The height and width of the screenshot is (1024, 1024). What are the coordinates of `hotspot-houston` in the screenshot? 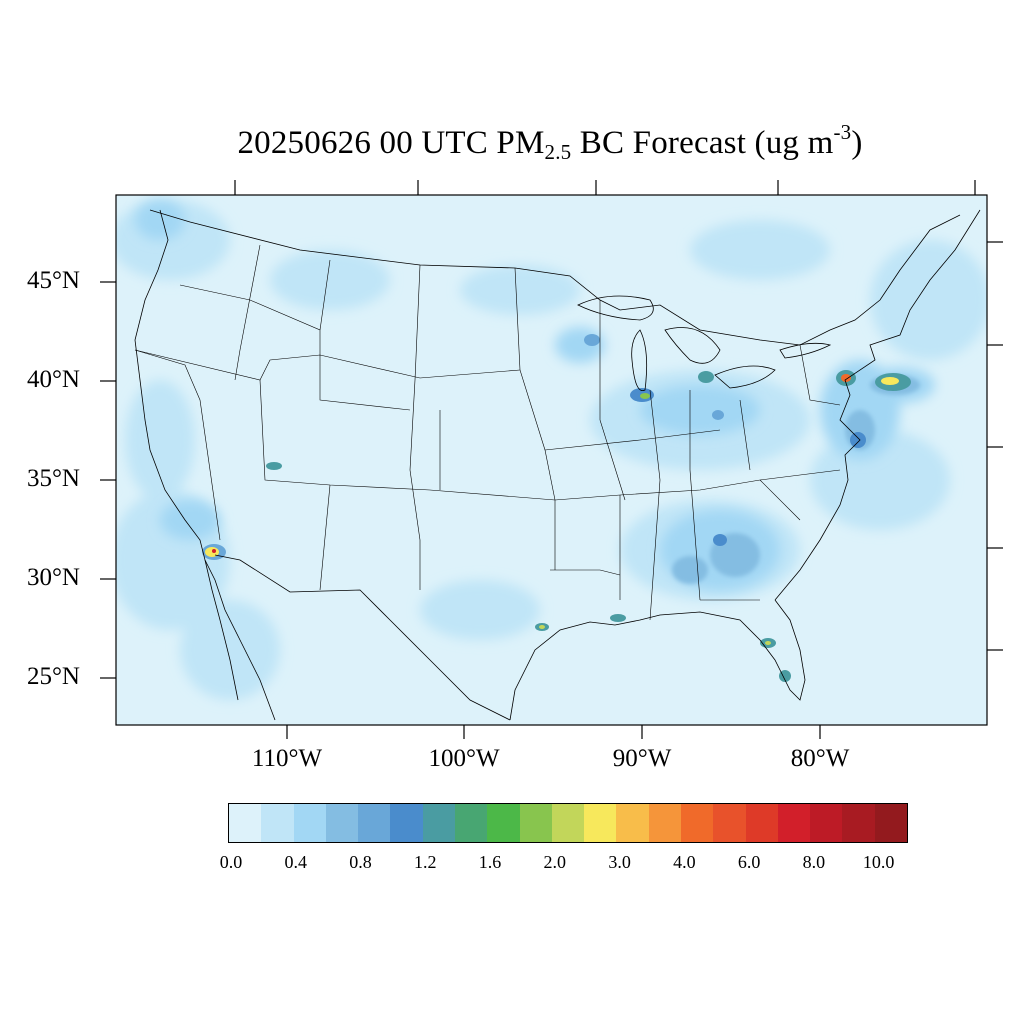 It's located at (542, 627).